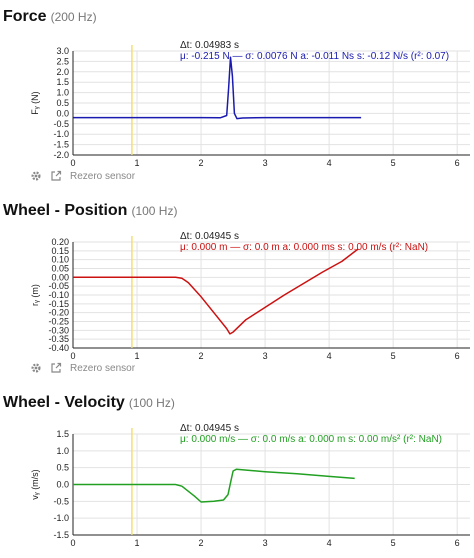 The width and height of the screenshot is (474, 558). I want to click on y-axis-label: vᵧ (m/s), so click(35, 484).